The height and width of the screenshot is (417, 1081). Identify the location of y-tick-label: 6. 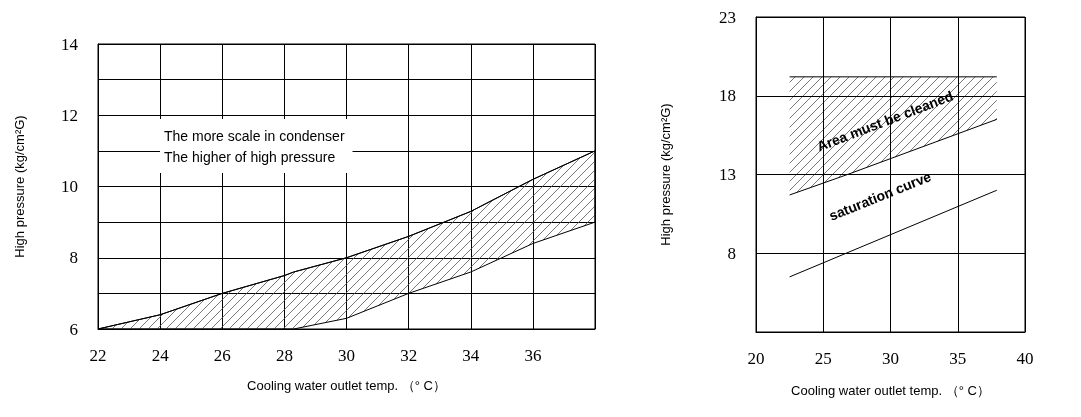
(73, 329).